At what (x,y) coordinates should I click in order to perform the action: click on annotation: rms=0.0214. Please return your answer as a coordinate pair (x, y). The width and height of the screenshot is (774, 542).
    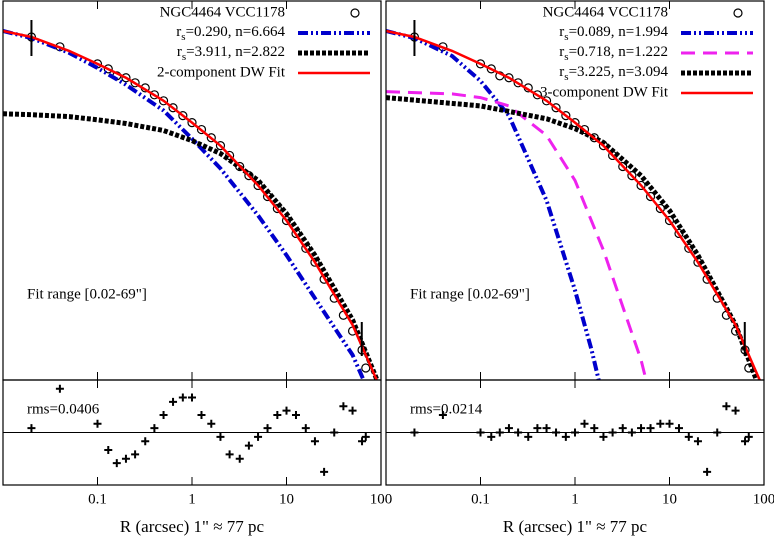
    Looking at the image, I should click on (446, 409).